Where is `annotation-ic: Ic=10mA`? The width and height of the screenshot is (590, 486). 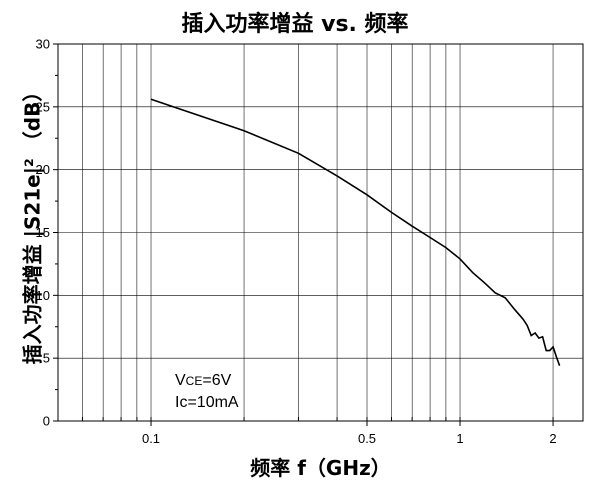
annotation-ic: Ic=10mA is located at coordinates (207, 402).